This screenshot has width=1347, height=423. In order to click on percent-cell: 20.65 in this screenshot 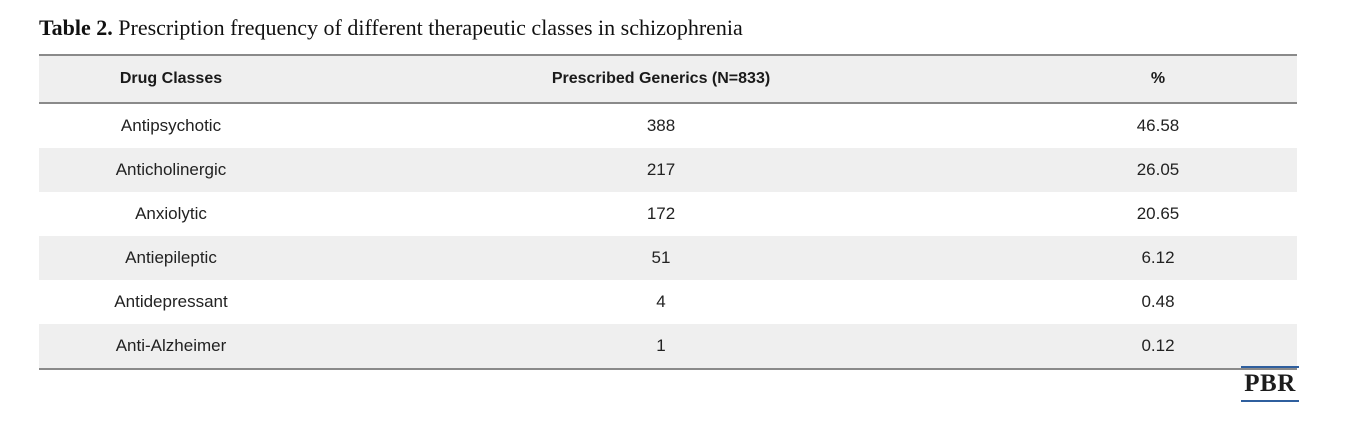, I will do `click(1158, 213)`.